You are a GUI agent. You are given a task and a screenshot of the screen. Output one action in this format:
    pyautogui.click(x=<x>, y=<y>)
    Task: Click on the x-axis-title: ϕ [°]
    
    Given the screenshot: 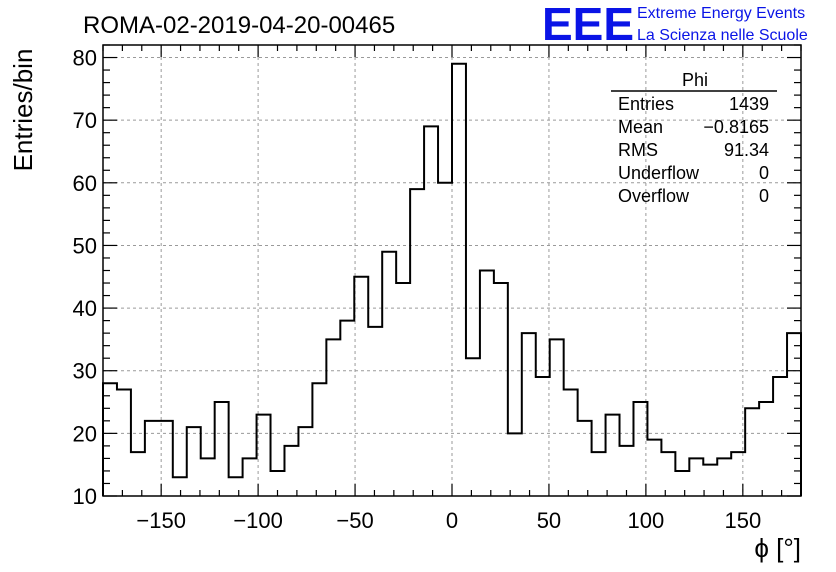 What is the action you would take?
    pyautogui.click(x=777, y=548)
    